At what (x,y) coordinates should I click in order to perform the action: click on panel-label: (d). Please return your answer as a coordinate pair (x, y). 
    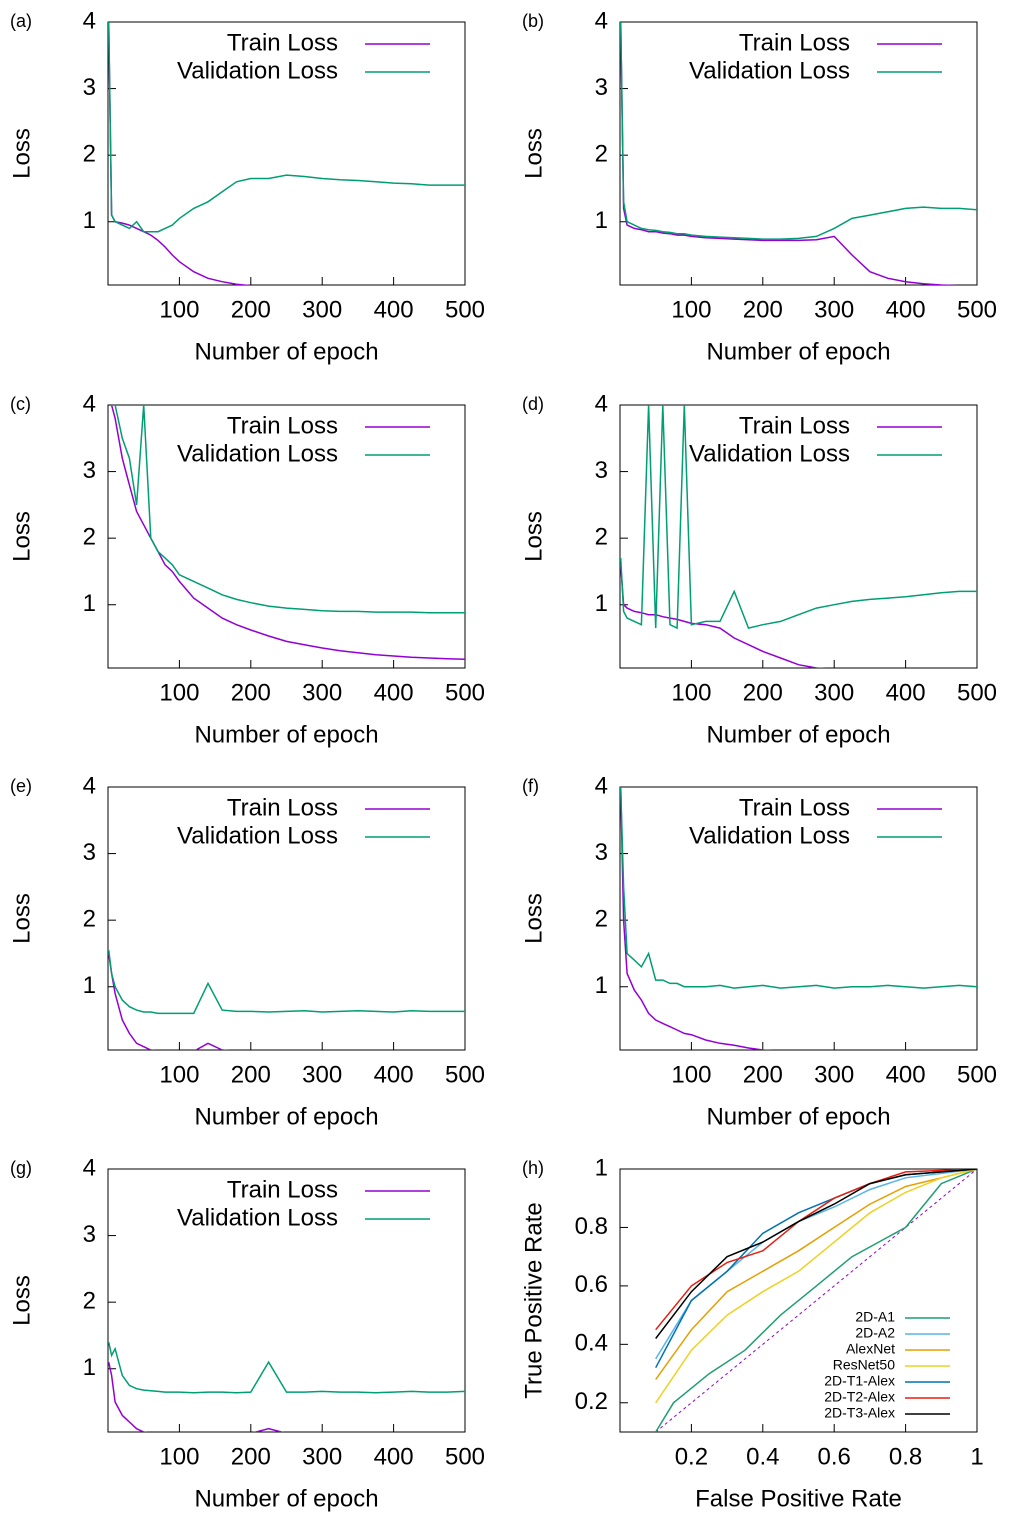
    Looking at the image, I should click on (533, 404).